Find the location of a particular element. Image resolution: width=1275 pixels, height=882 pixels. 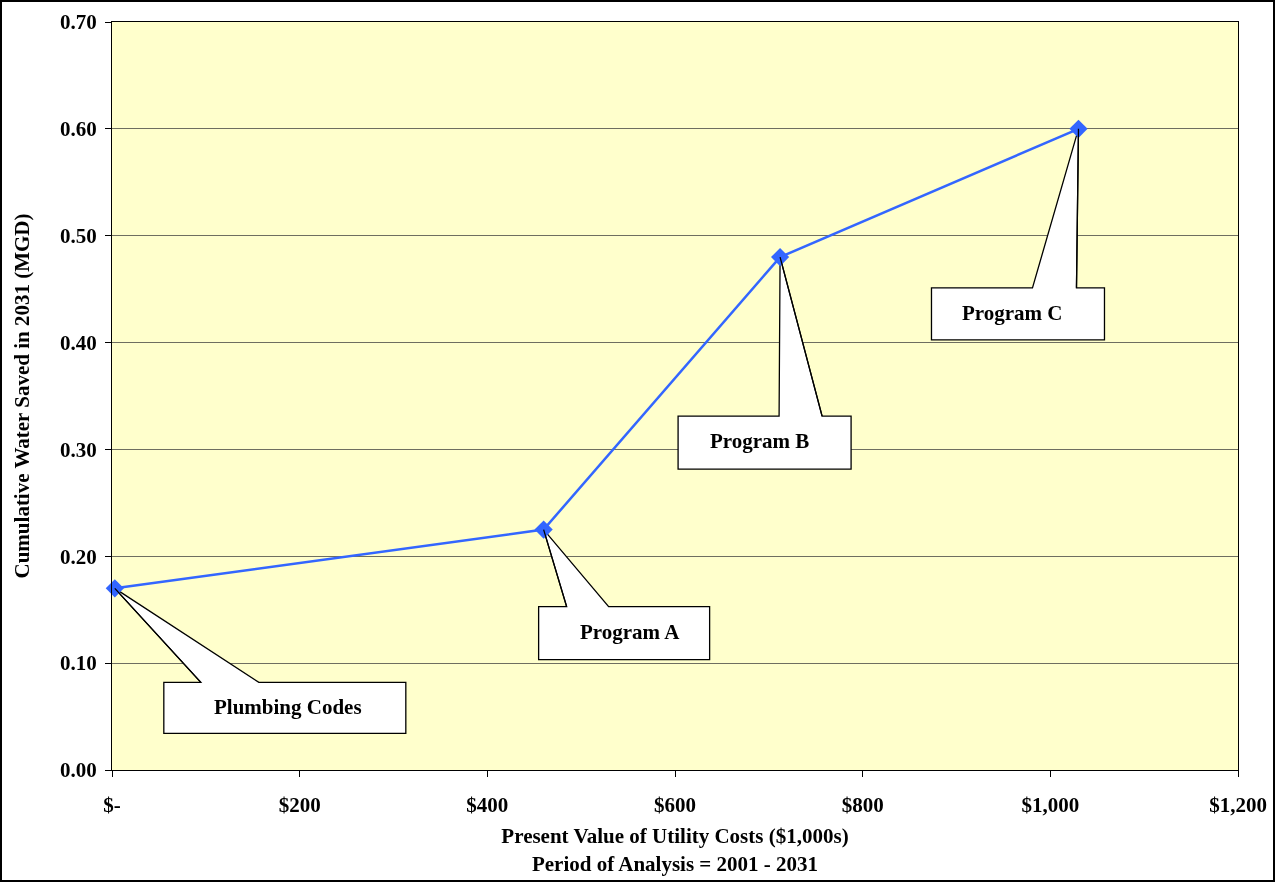

x-tick-label: $400 is located at coordinates (487, 805).